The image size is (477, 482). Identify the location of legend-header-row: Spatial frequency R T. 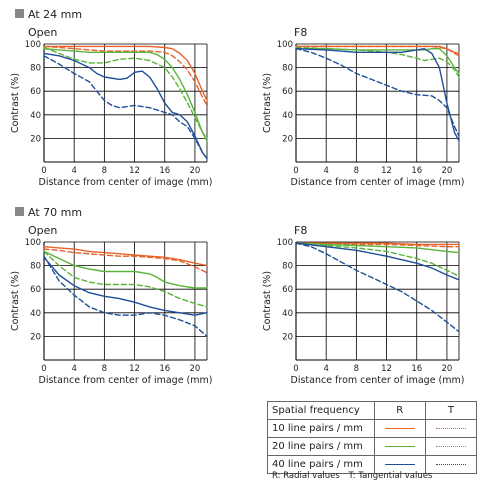
(372, 410).